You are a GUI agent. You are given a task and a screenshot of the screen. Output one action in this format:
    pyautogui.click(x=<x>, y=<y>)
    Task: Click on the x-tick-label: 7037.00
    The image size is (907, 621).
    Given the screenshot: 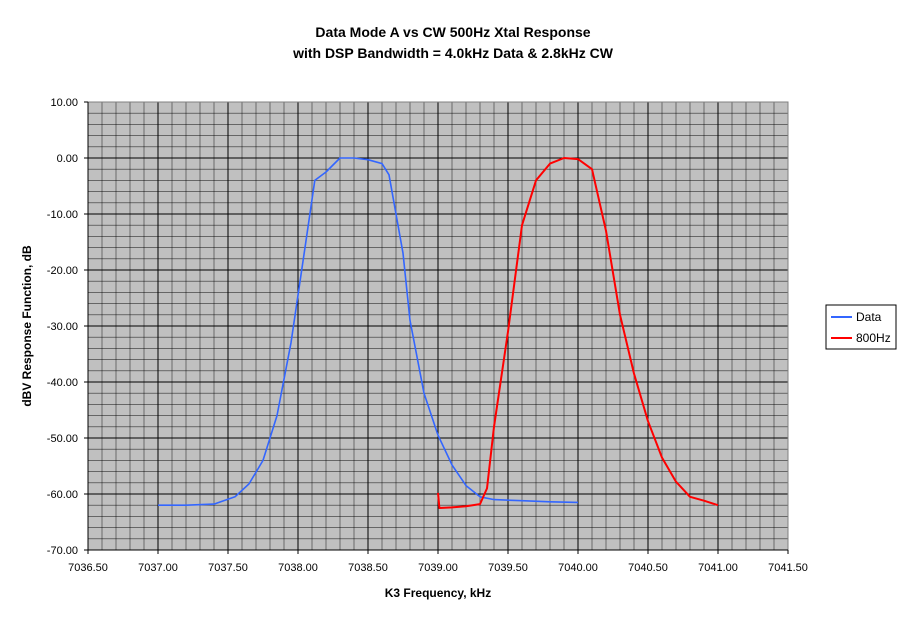 What is the action you would take?
    pyautogui.click(x=158, y=568)
    